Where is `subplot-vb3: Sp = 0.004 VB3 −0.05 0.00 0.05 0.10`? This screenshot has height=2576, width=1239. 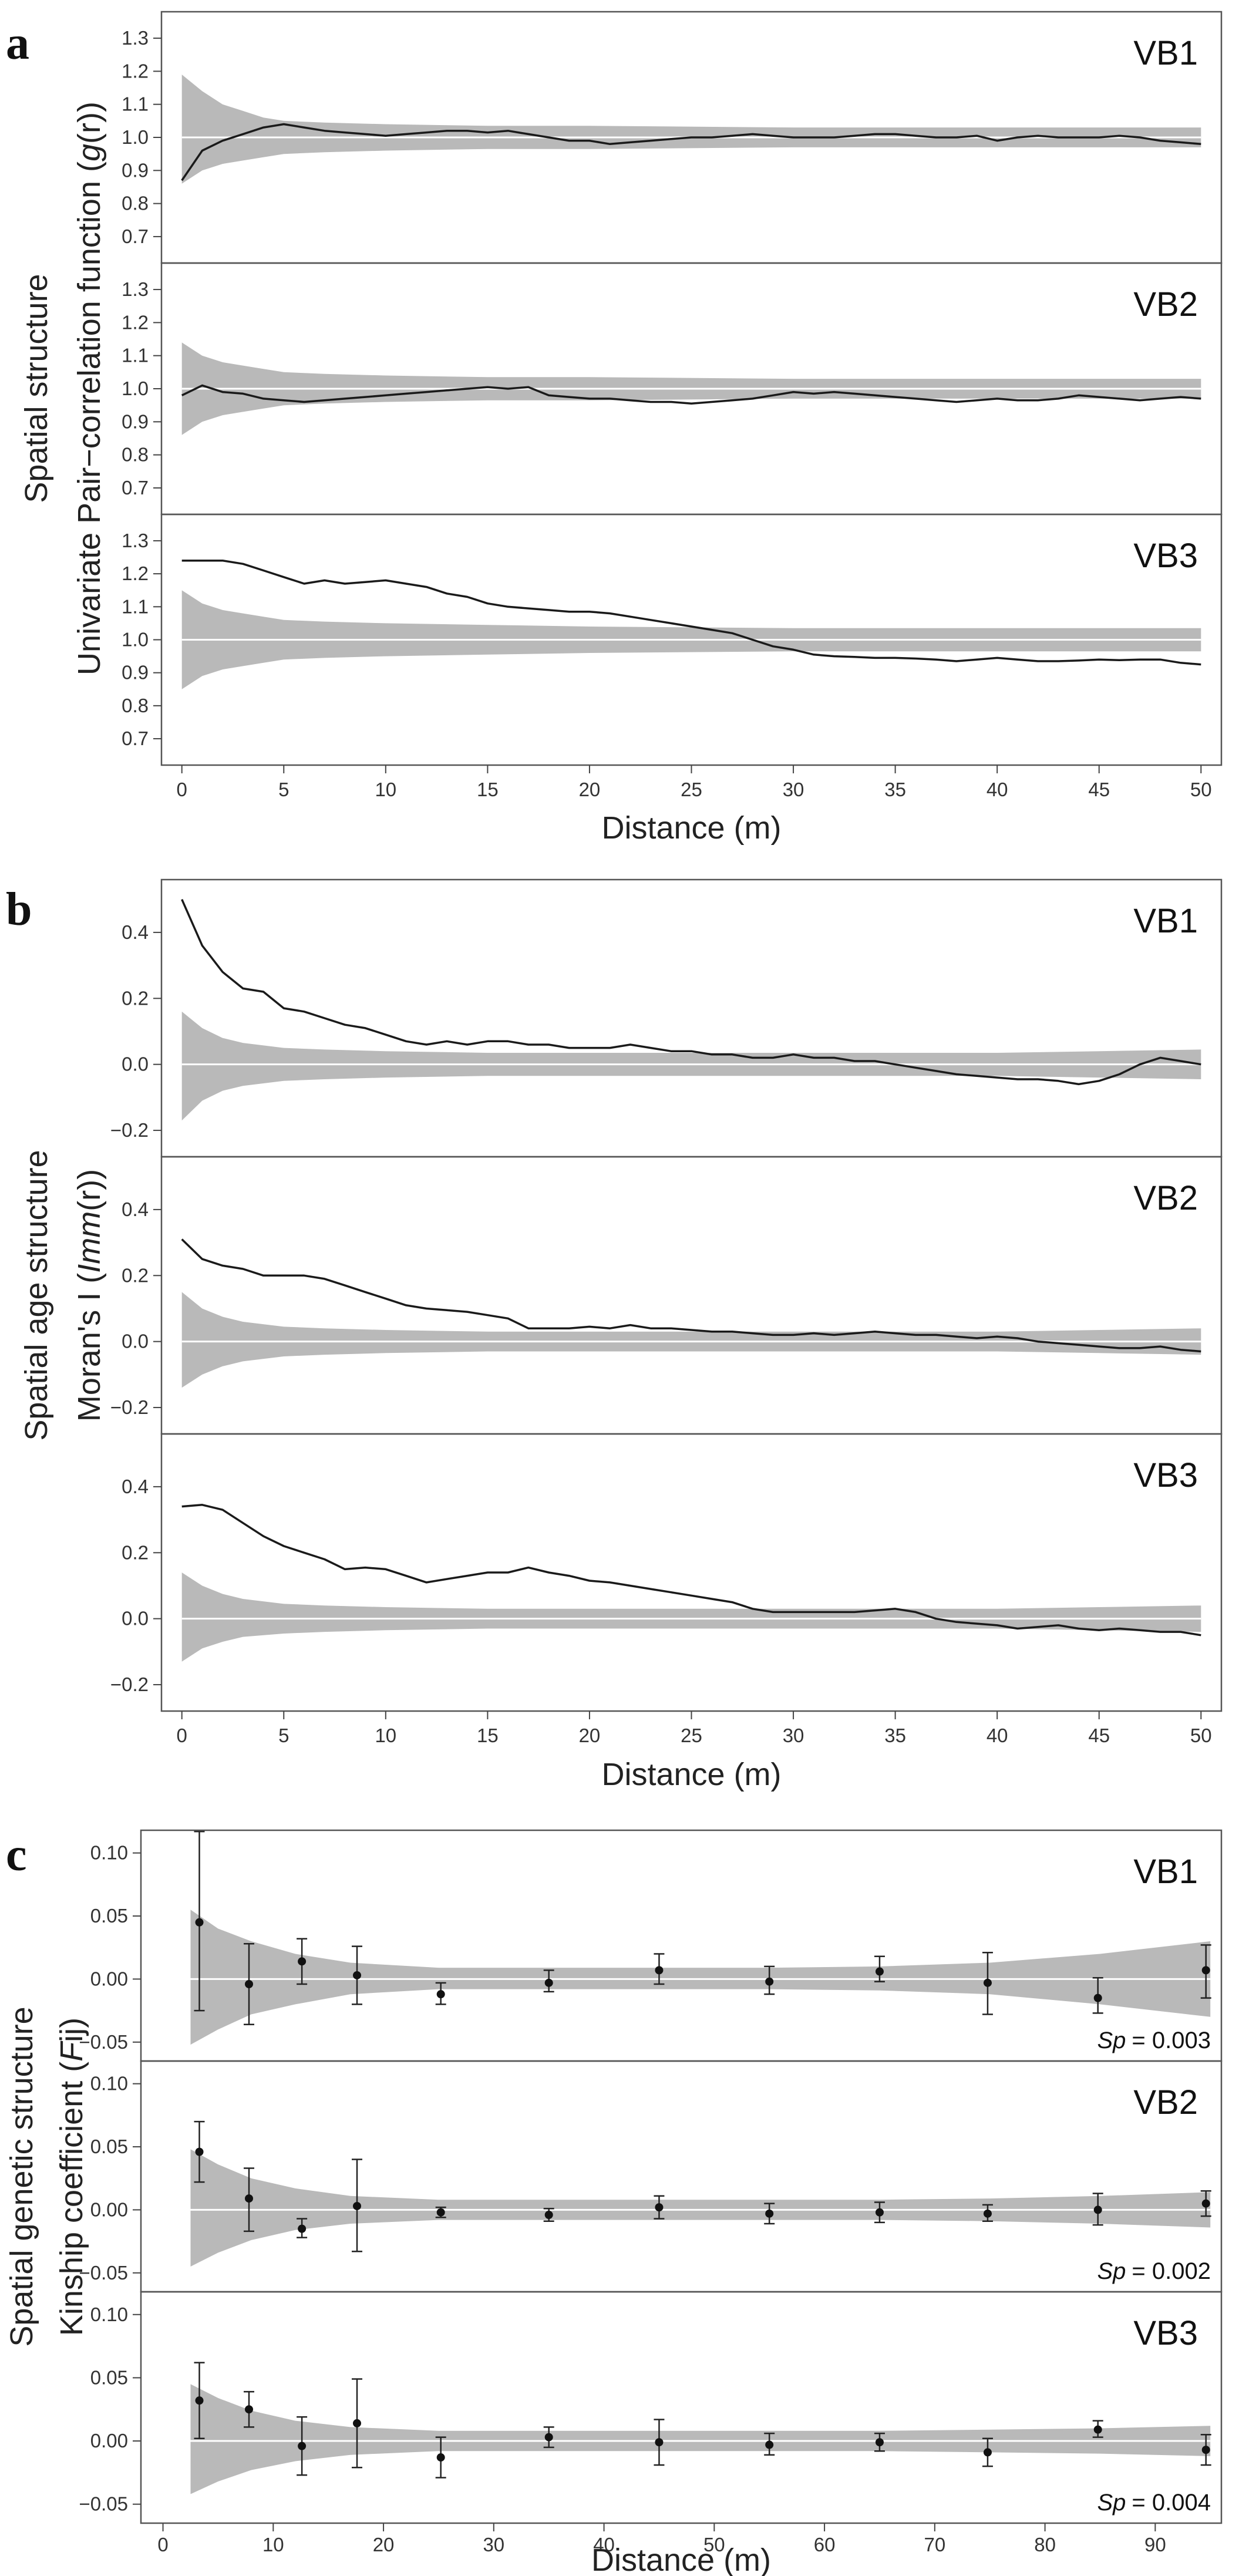 subplot-vb3: Sp = 0.004 VB3 −0.05 0.00 0.05 0.10 is located at coordinates (651, 2407).